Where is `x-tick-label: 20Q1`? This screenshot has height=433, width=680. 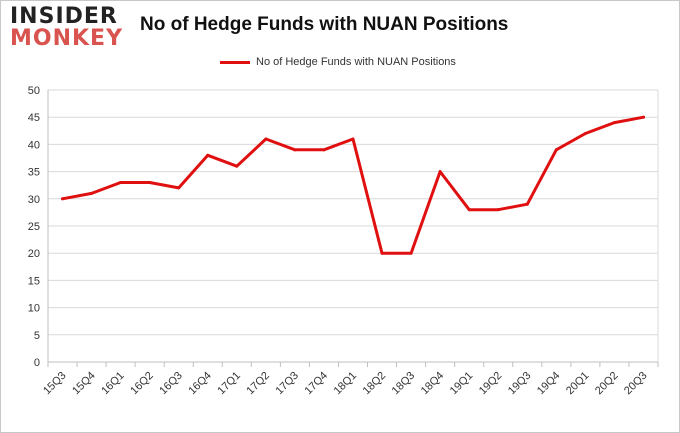 x-tick-label: 20Q1 is located at coordinates (578, 384).